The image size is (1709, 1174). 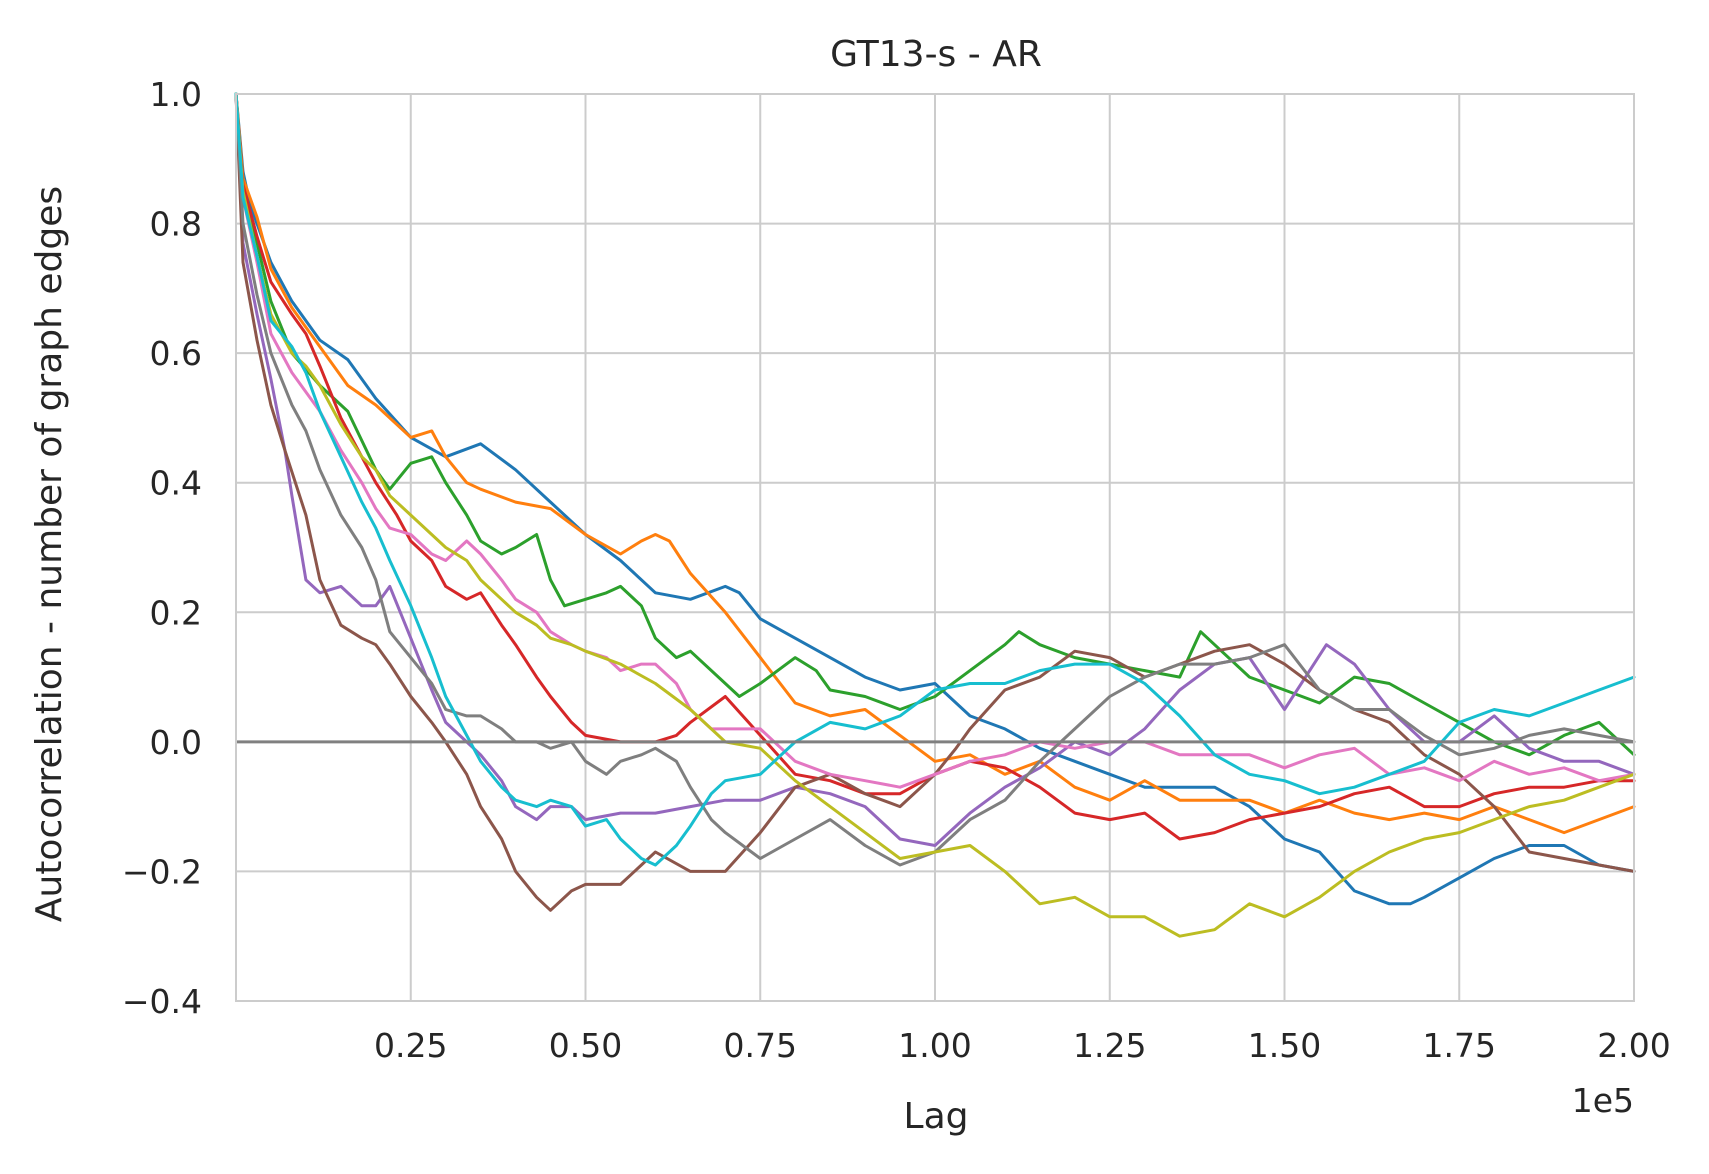 I want to click on x-tick-labels: 0.25 0.50 0.75 1.00 1.25 1.50 1.75 2.00, so click(x=1022, y=1045).